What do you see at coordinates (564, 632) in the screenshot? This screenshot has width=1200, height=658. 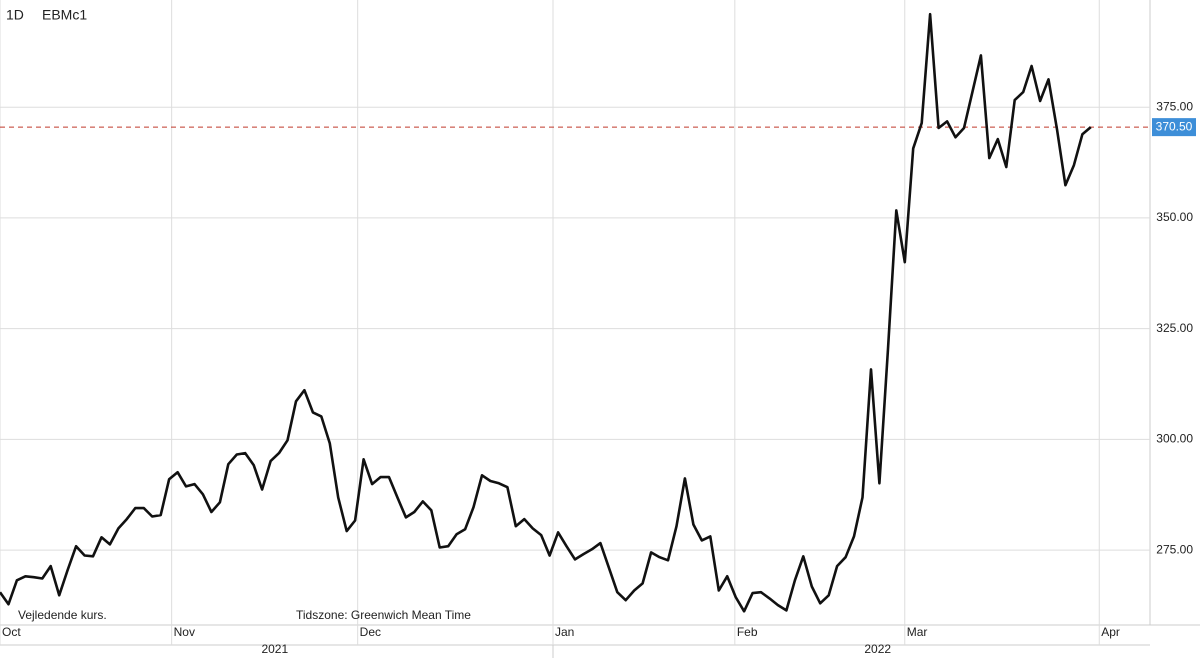 I see `x-tick-label: Jan` at bounding box center [564, 632].